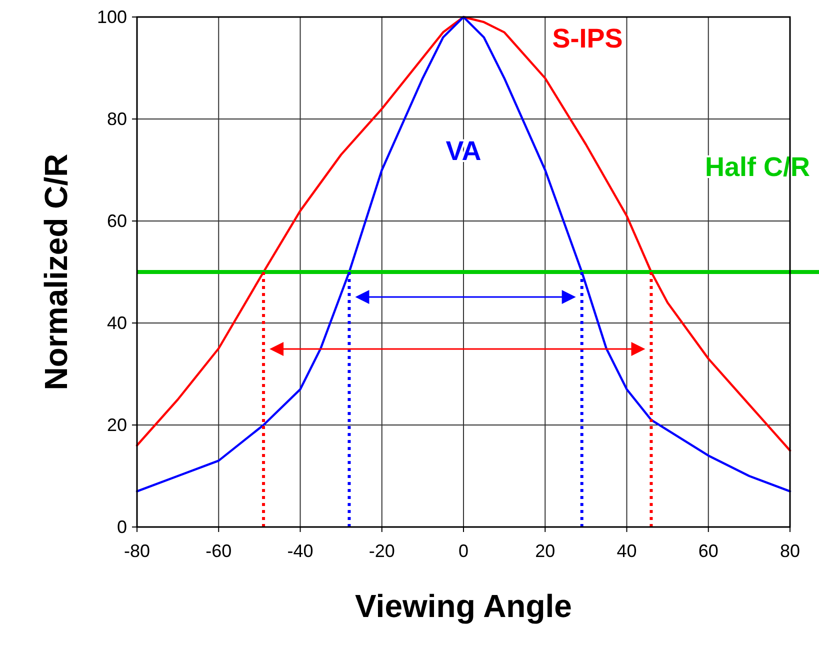 This screenshot has height=656, width=819. I want to click on y-axis-title: Normalized C/R, so click(56, 272).